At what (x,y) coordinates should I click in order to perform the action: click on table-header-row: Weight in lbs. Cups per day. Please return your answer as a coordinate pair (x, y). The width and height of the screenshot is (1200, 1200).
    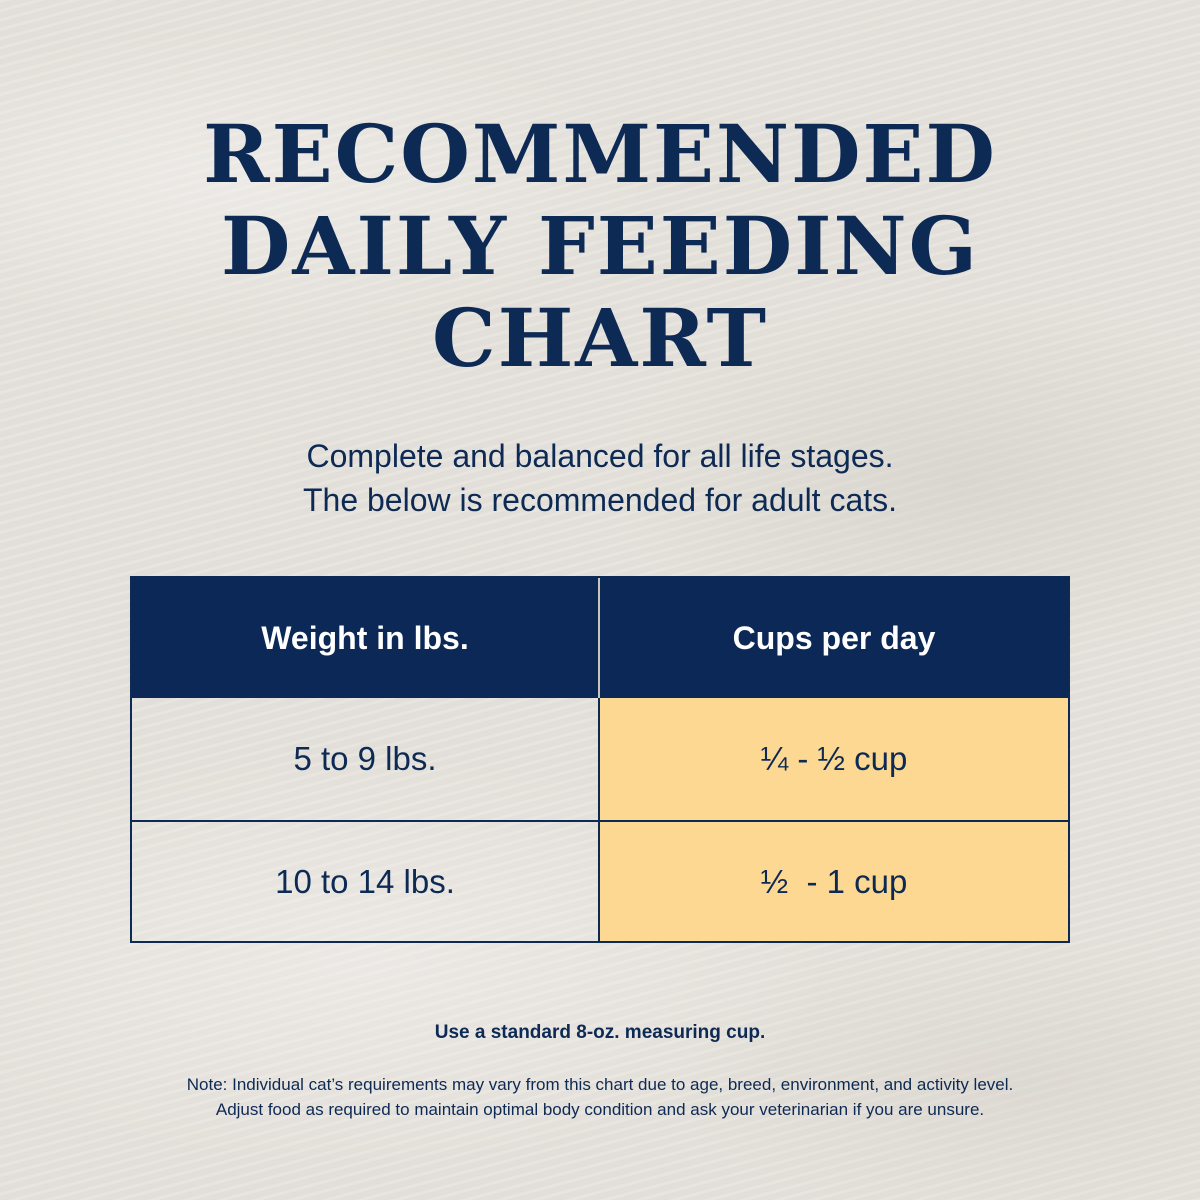
    Looking at the image, I should click on (600, 638).